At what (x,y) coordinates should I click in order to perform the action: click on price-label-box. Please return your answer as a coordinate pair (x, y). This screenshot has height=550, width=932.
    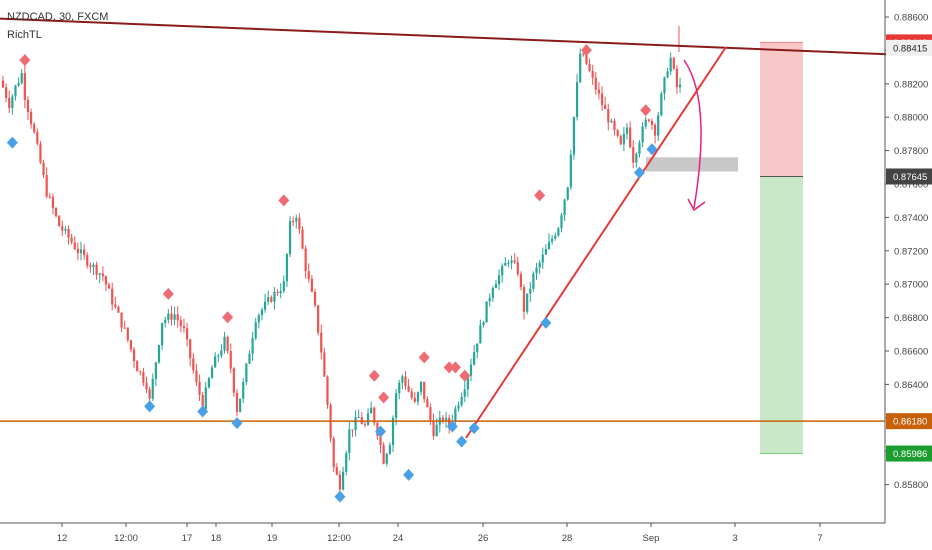
    Looking at the image, I should click on (909, 453).